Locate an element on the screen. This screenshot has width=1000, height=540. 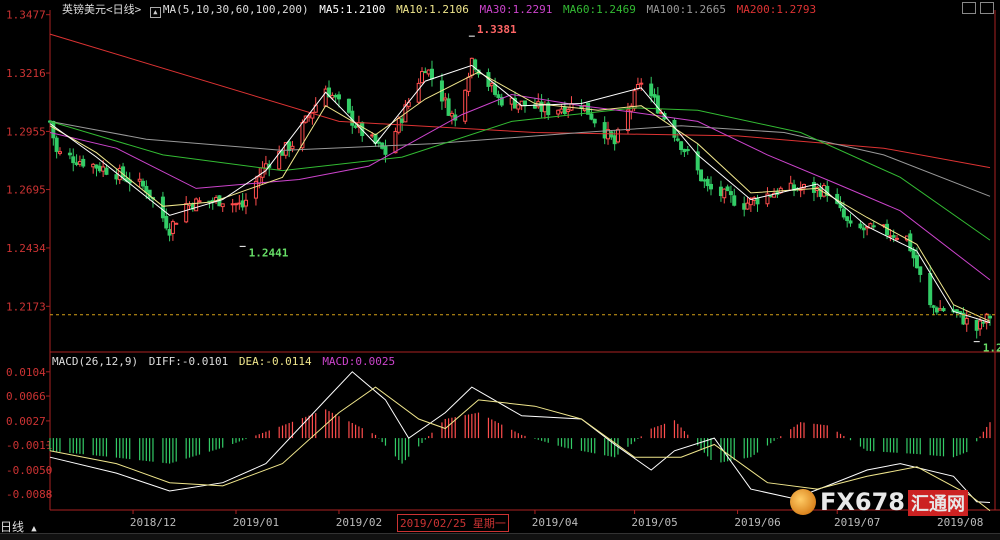
macd-dea-value: DEA:-0.0114 is located at coordinates (275, 361).